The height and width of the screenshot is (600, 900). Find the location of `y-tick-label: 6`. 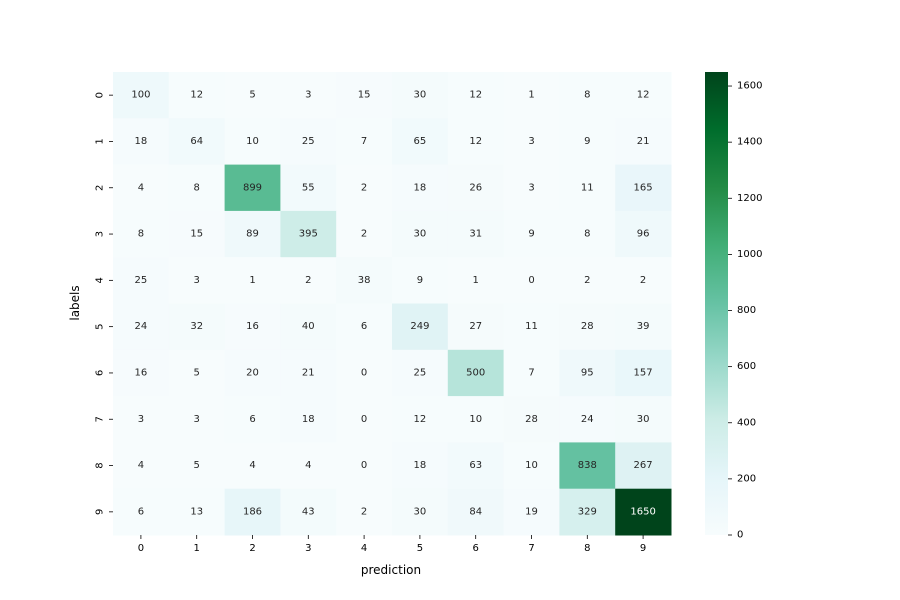

y-tick-label: 6 is located at coordinates (100, 373).